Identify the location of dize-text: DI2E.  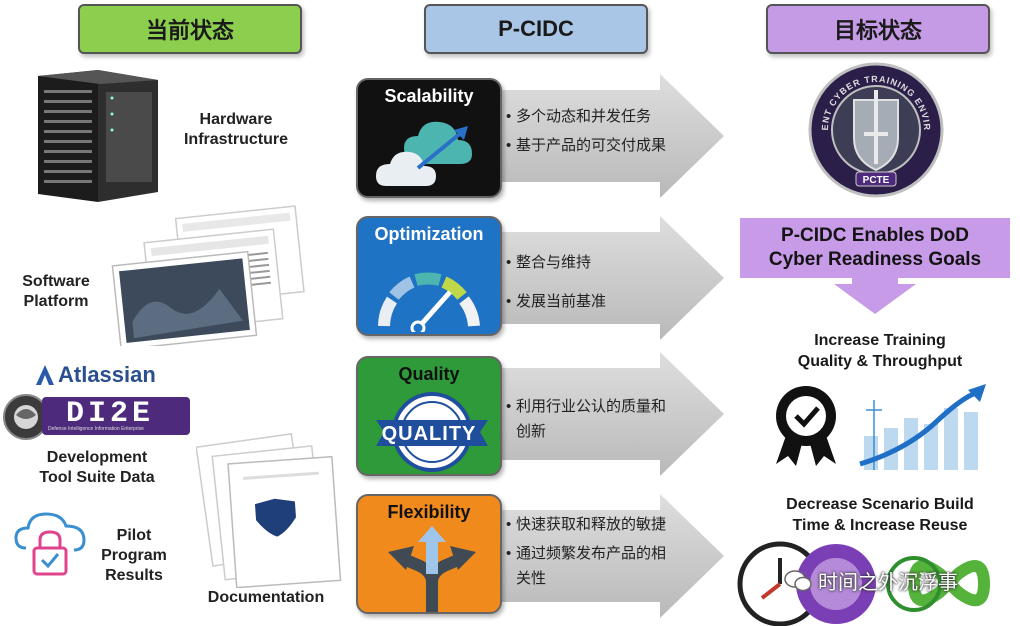
(110, 414).